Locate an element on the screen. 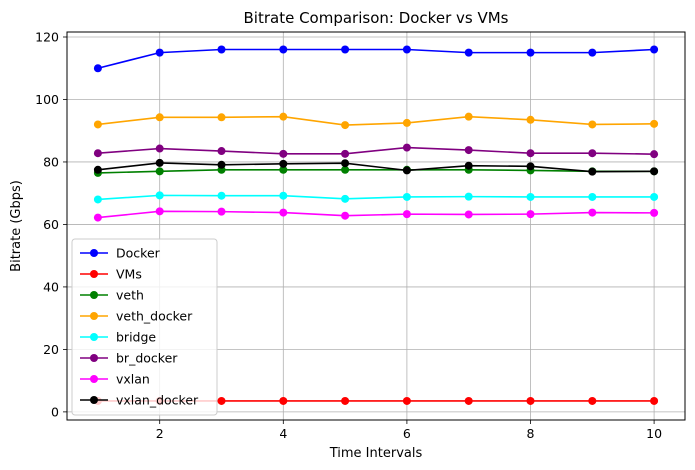  series-docker is located at coordinates (376, 59).